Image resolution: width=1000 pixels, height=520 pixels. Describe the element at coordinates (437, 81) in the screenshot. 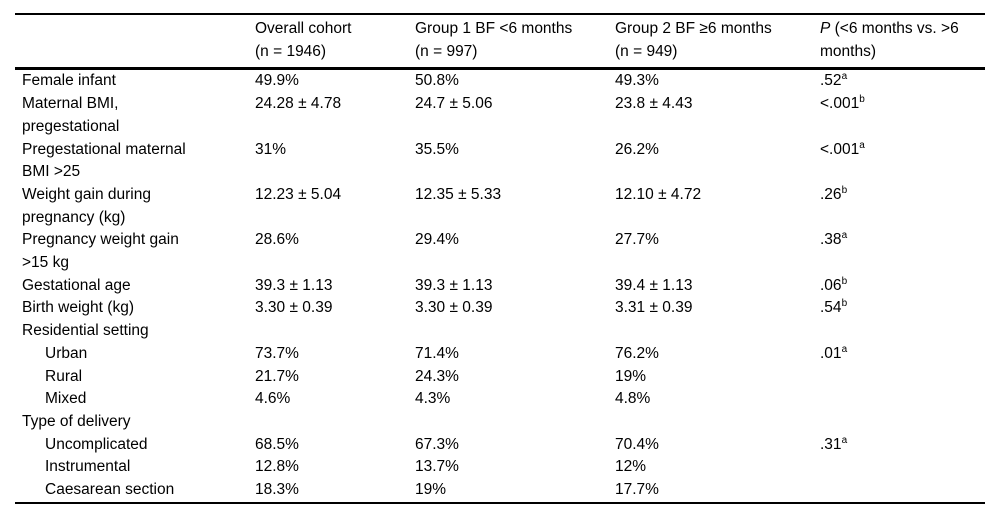

I see `cell-group1: 50.8%` at that location.